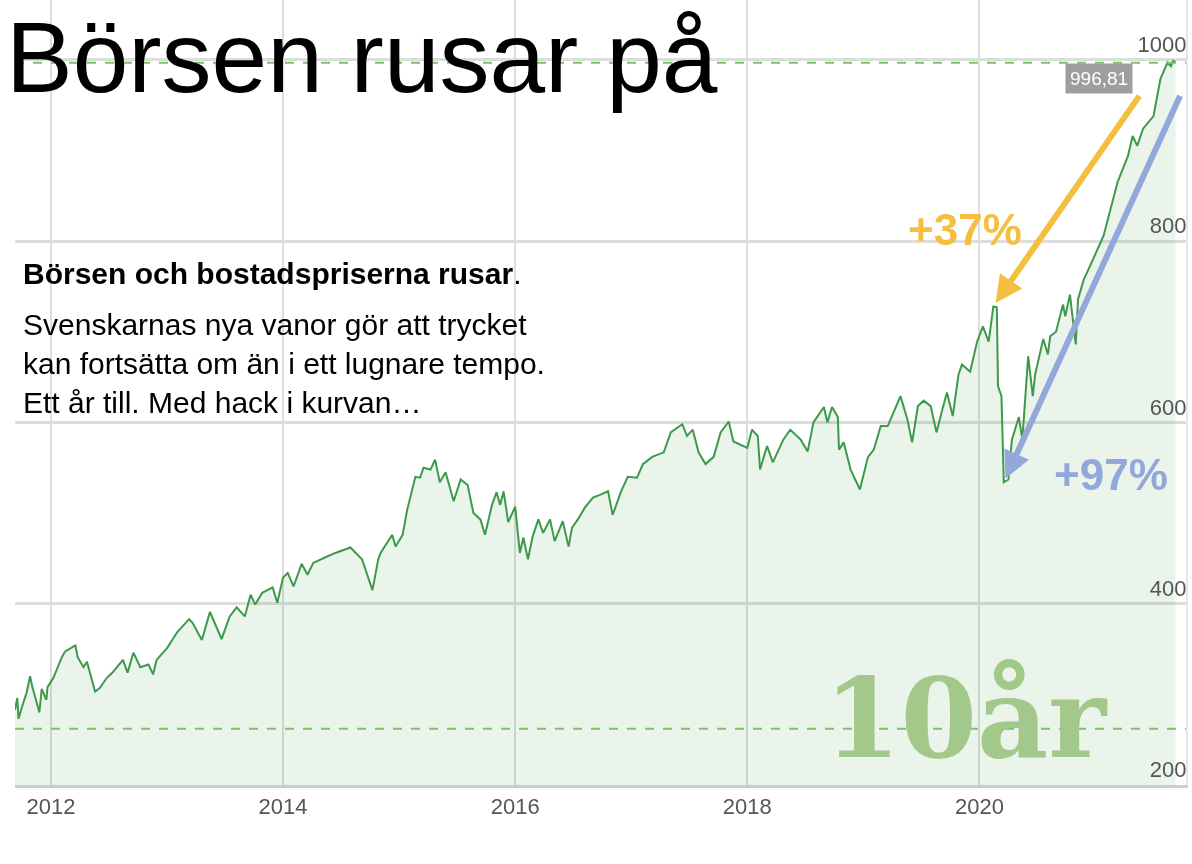  What do you see at coordinates (361, 56) in the screenshot?
I see `chart-title: Börsen rusar på` at bounding box center [361, 56].